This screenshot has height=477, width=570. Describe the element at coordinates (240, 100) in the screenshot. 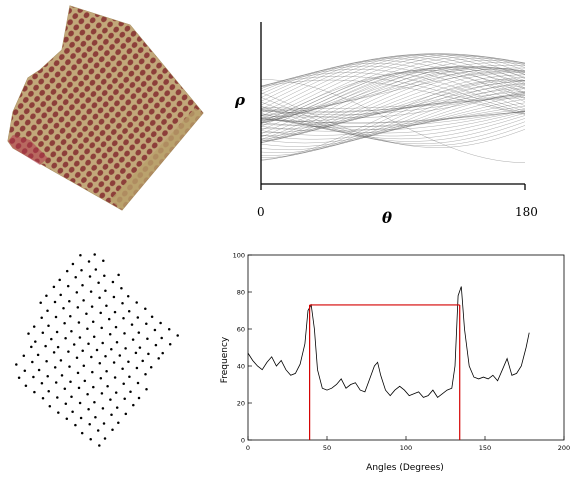

I see `hough-rho-label: ρ` at that location.